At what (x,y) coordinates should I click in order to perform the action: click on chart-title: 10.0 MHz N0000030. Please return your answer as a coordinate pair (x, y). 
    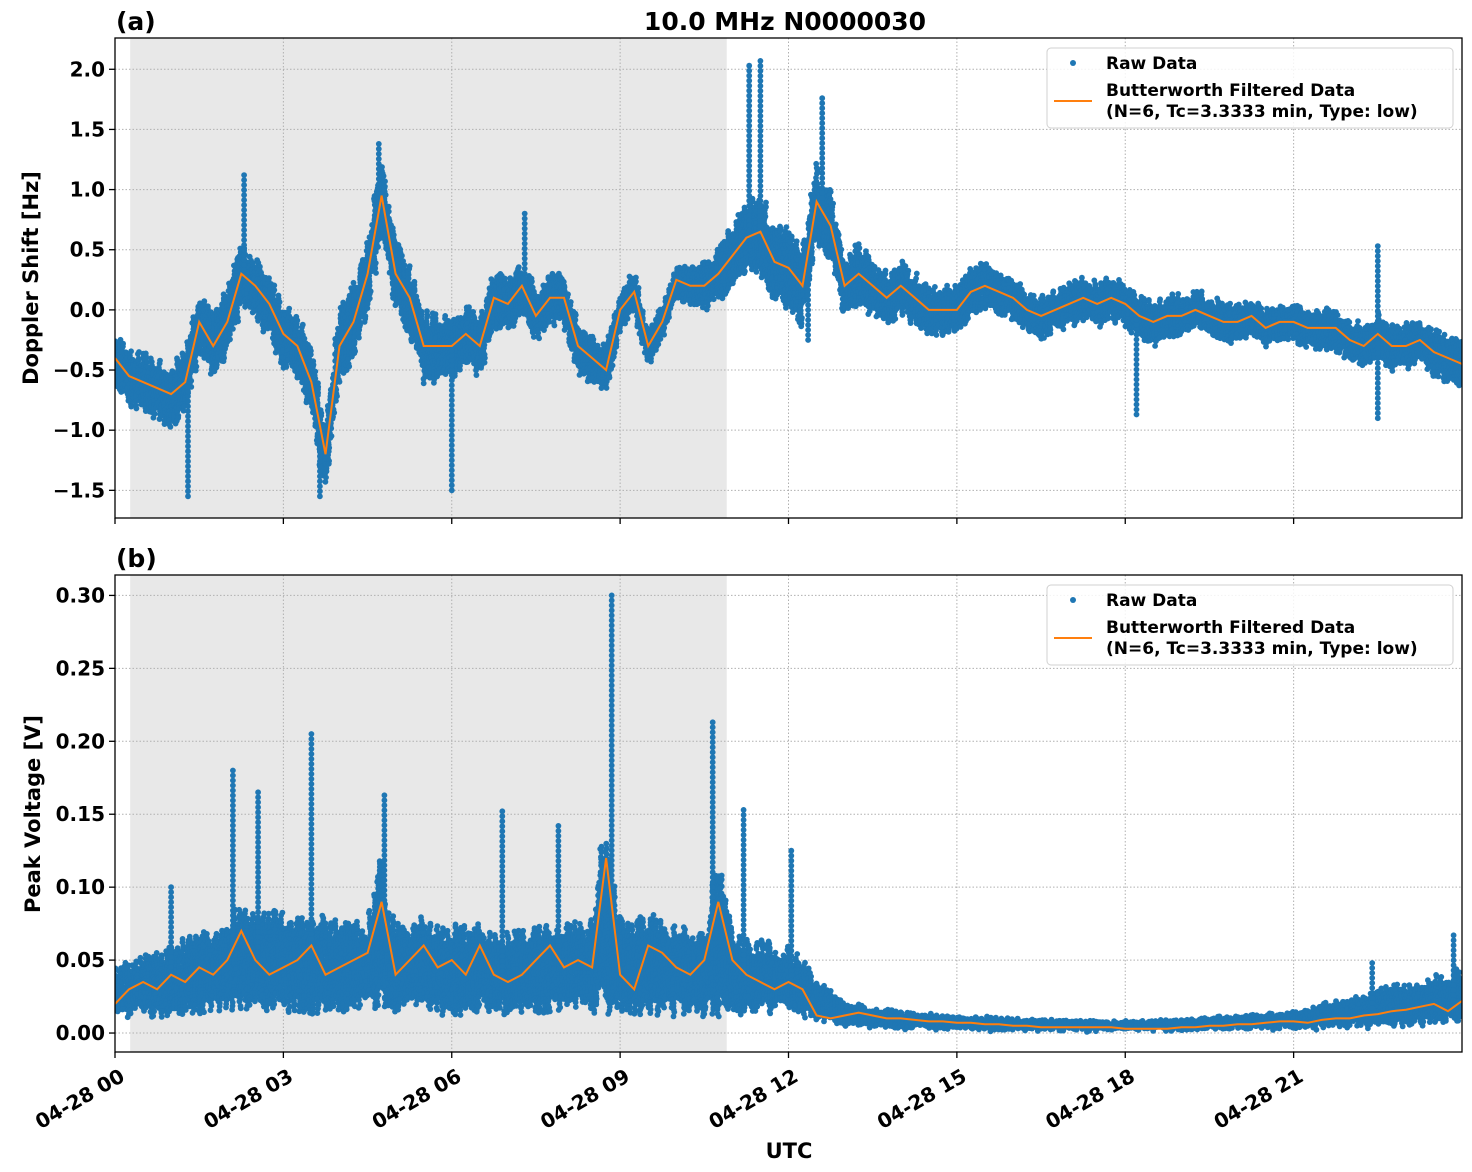
    Looking at the image, I should click on (785, 21).